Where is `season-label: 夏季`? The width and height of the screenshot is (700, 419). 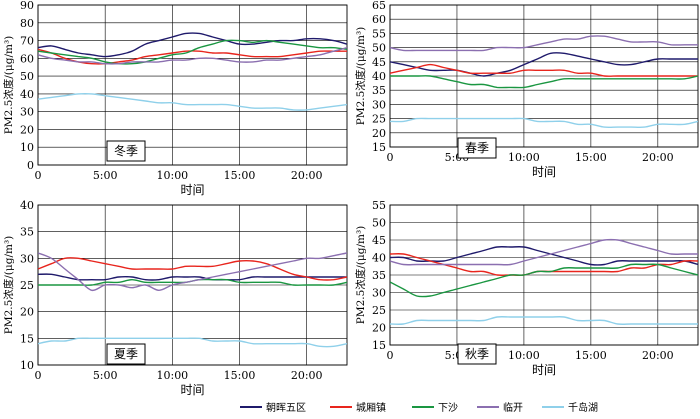 season-label: 夏季 is located at coordinates (126, 354).